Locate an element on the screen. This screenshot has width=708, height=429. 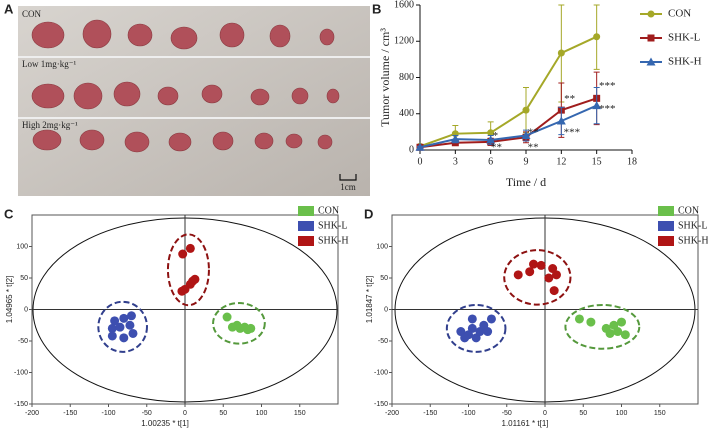
x-tick-label: 9 is located at coordinates (526, 161).